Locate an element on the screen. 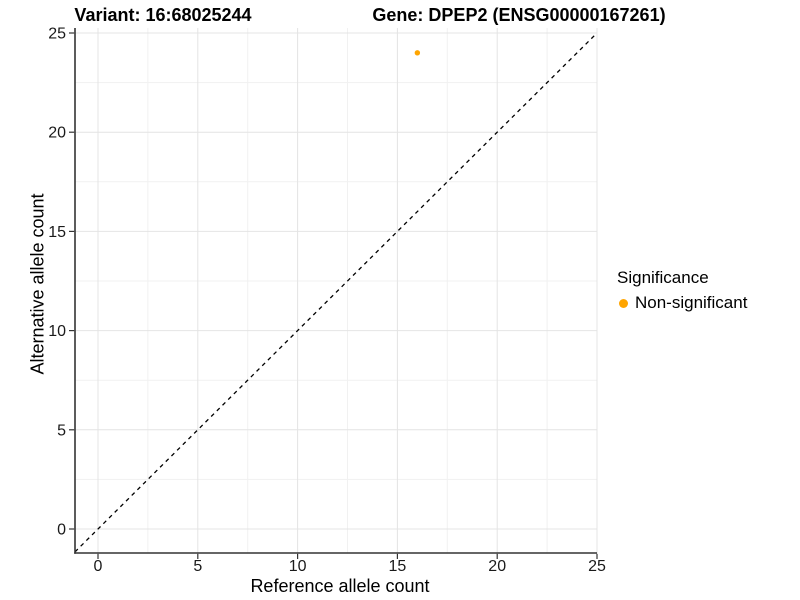  x-tick-label: 0 is located at coordinates (98, 566).